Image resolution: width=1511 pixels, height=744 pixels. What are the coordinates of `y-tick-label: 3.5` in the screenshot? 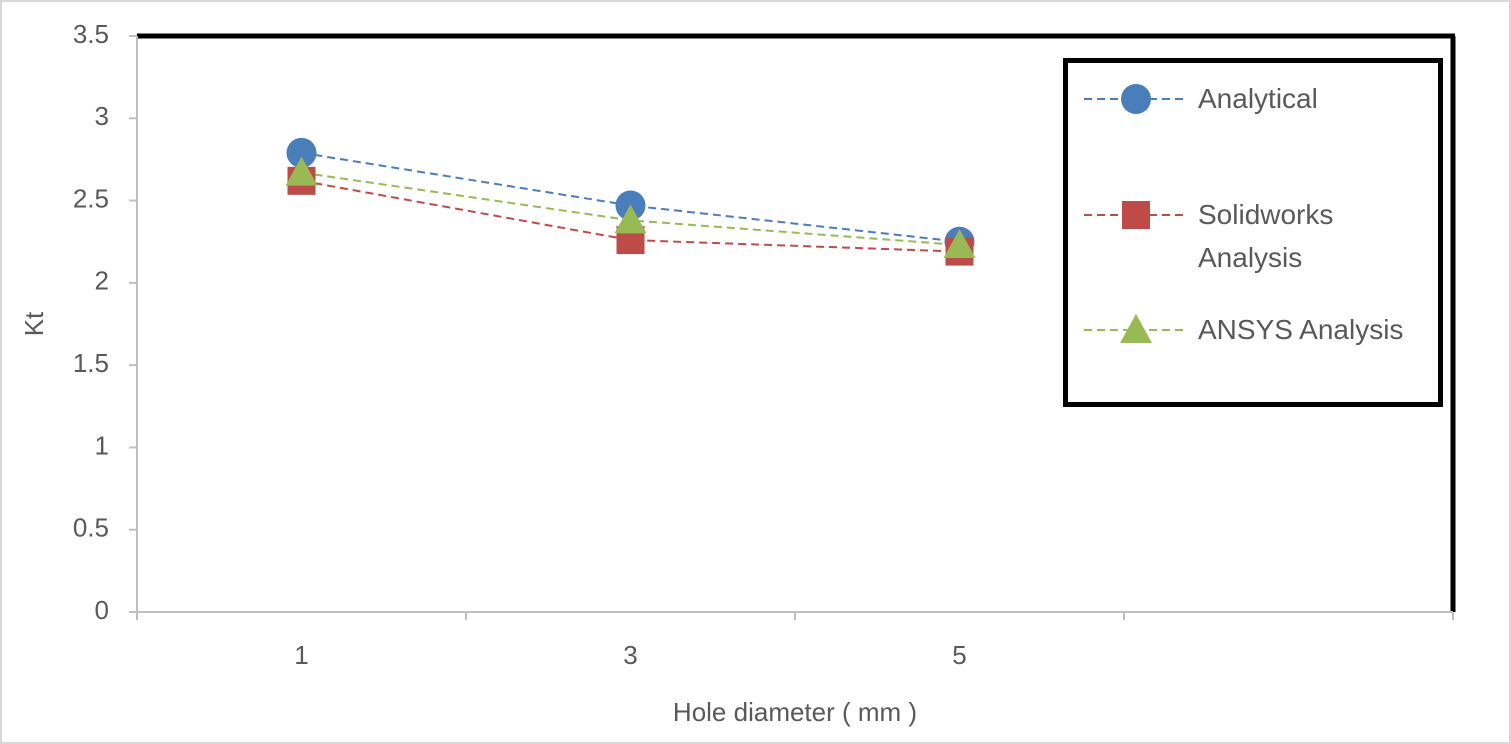 It's located at (91, 34).